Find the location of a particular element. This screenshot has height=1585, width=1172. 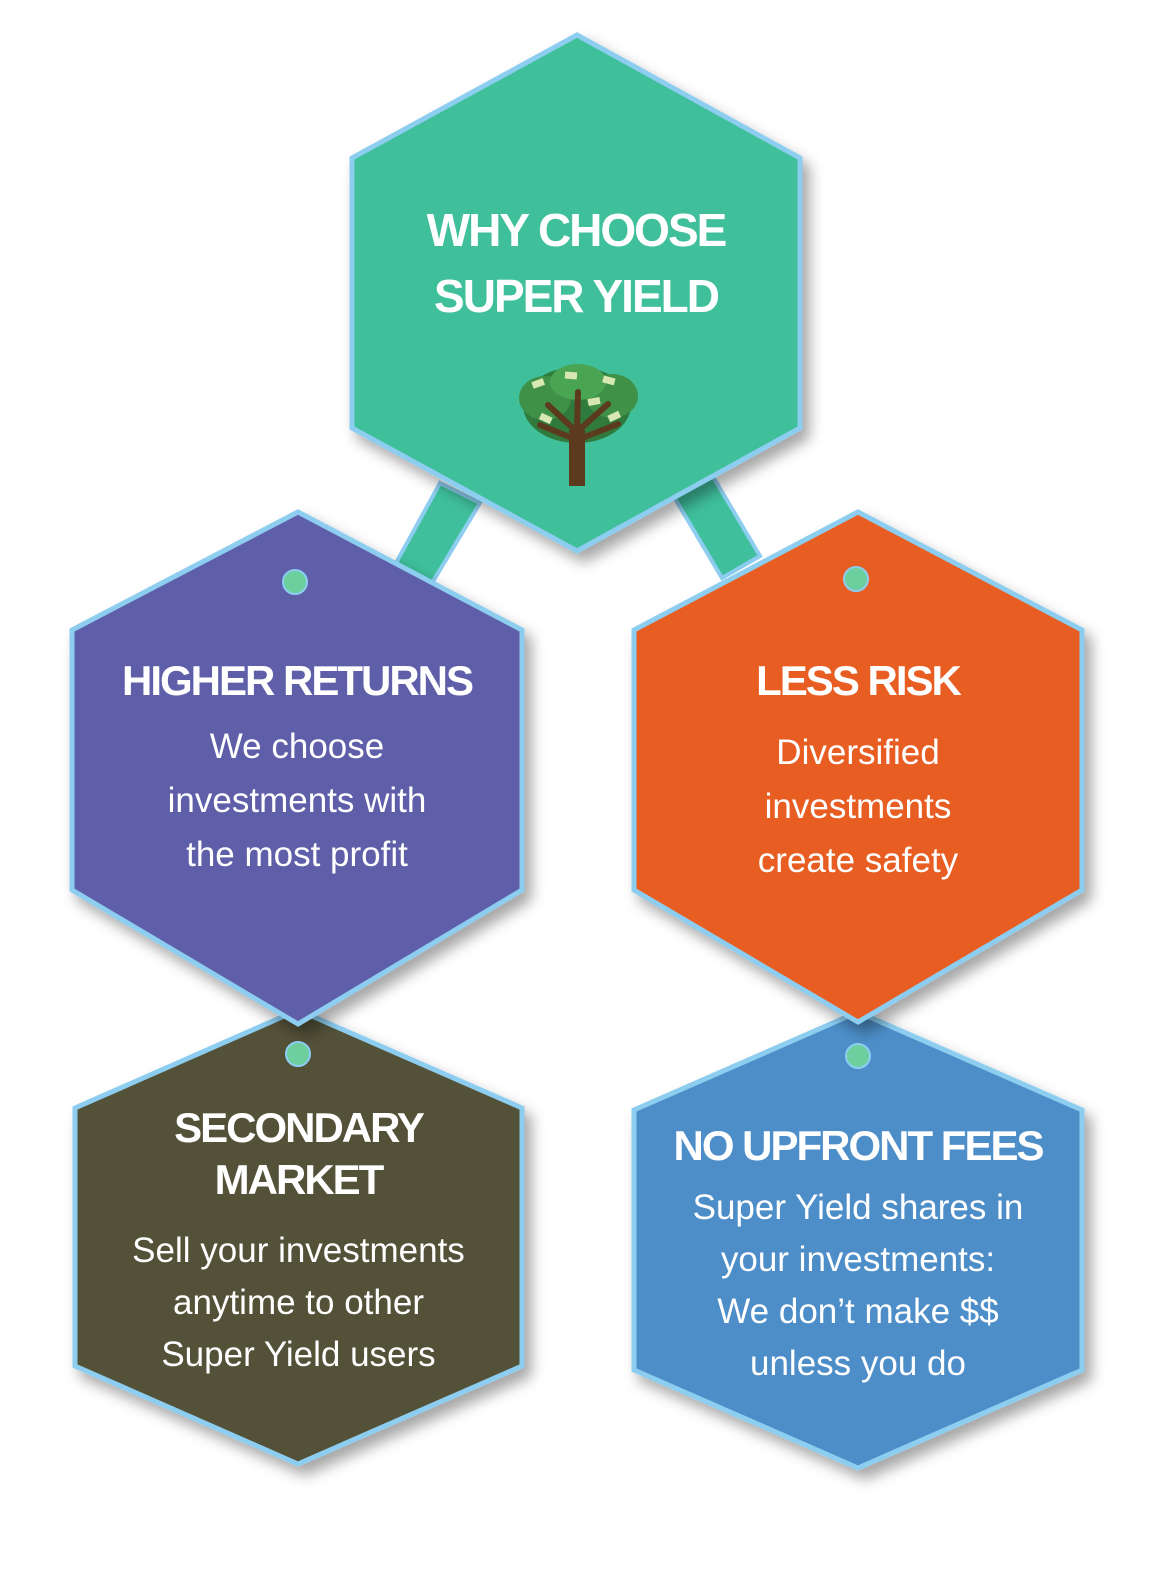

no-upfront-fees-heading: NO UPFRONT FEES is located at coordinates (858, 1145).